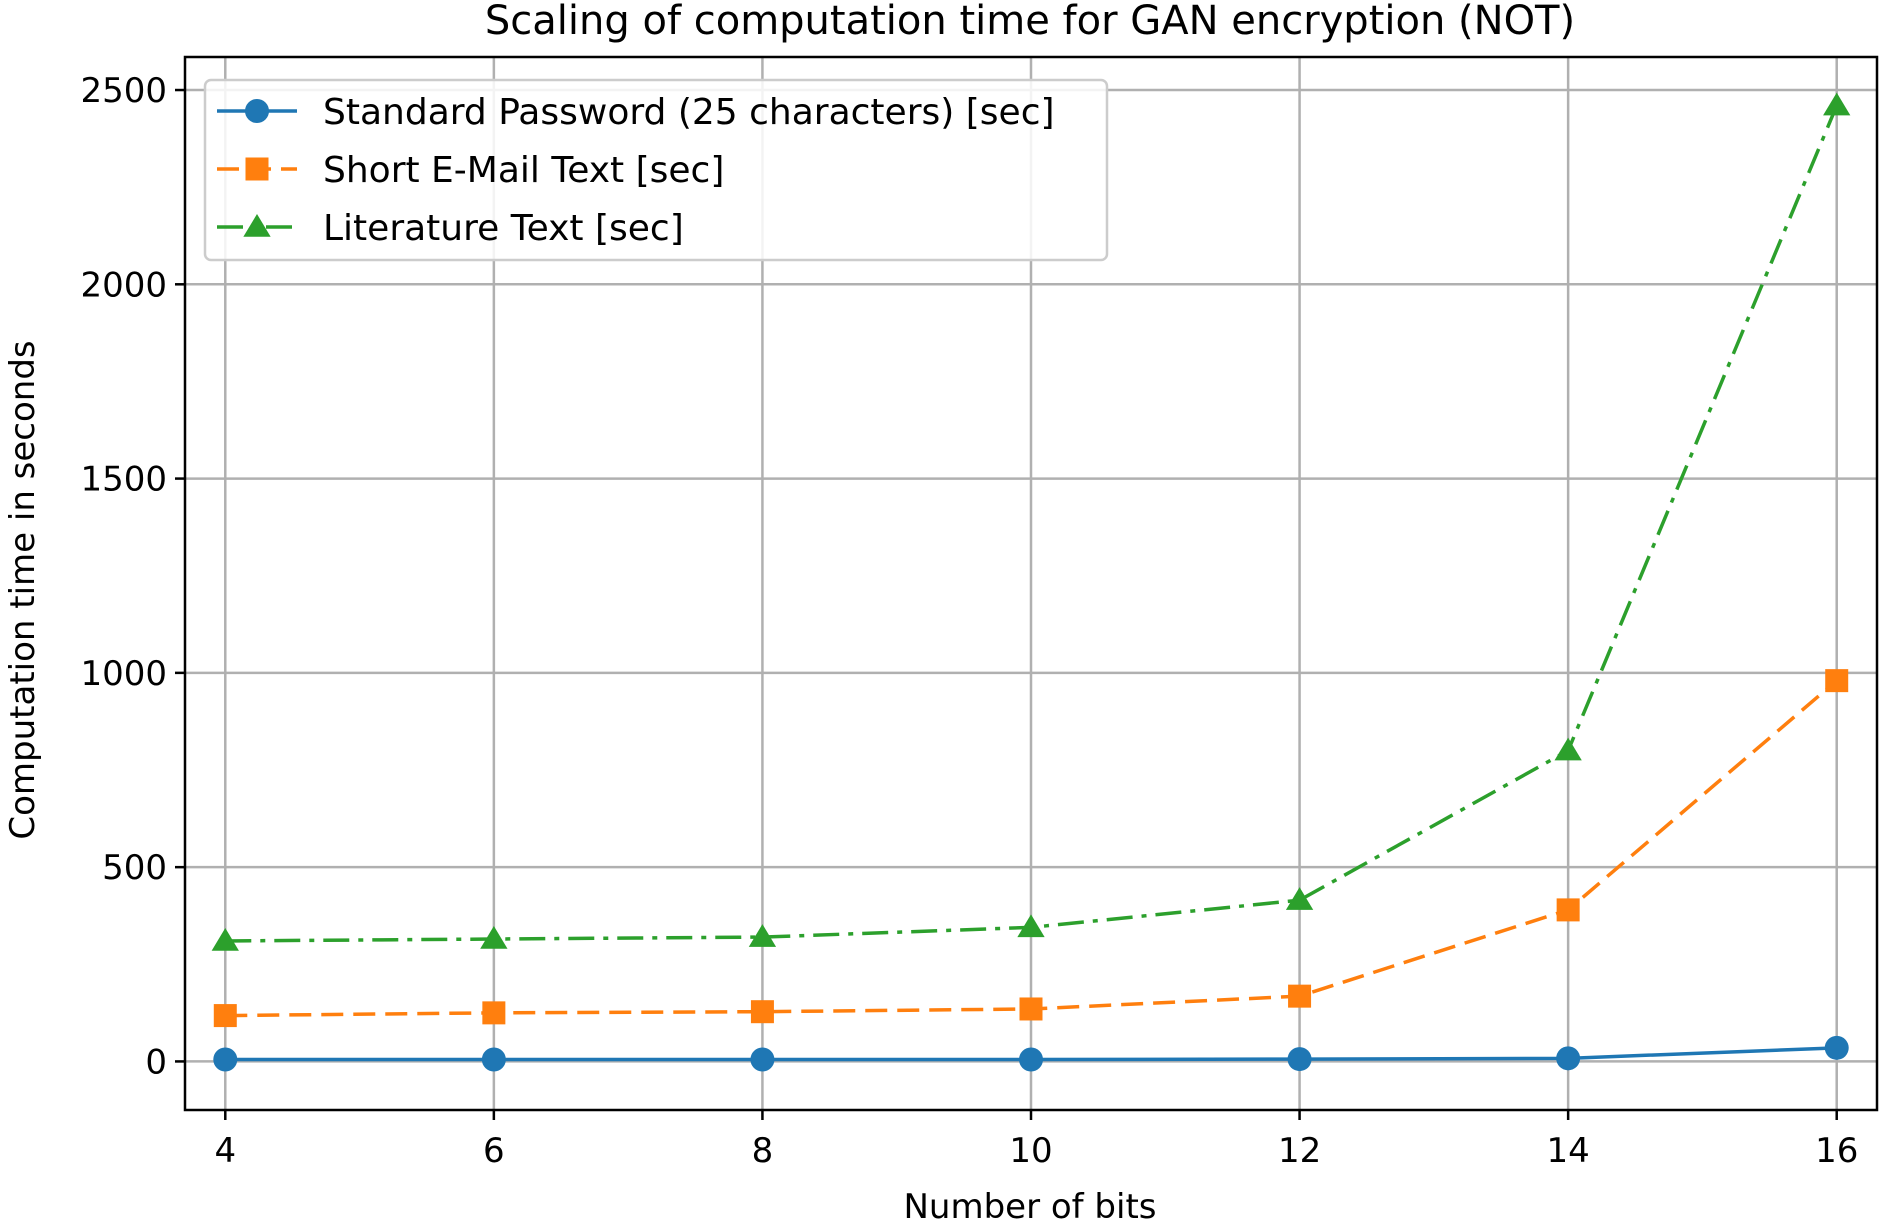 The height and width of the screenshot is (1223, 1882). What do you see at coordinates (503, 228) in the screenshot?
I see `legend-label: Literature Text [sec]` at bounding box center [503, 228].